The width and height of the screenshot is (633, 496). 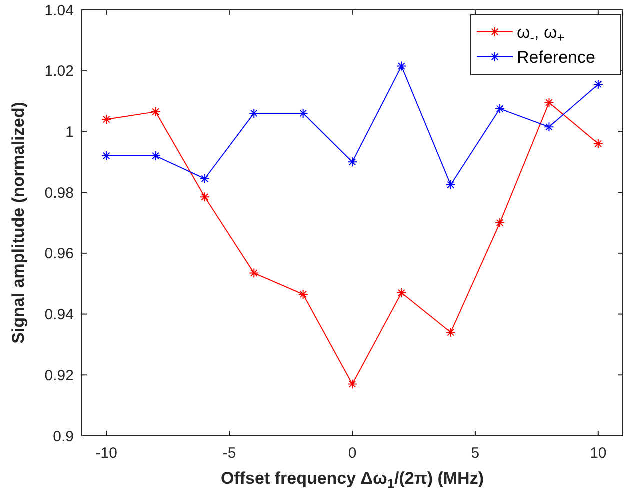 What do you see at coordinates (556, 57) in the screenshot?
I see `legend-label: Reference` at bounding box center [556, 57].